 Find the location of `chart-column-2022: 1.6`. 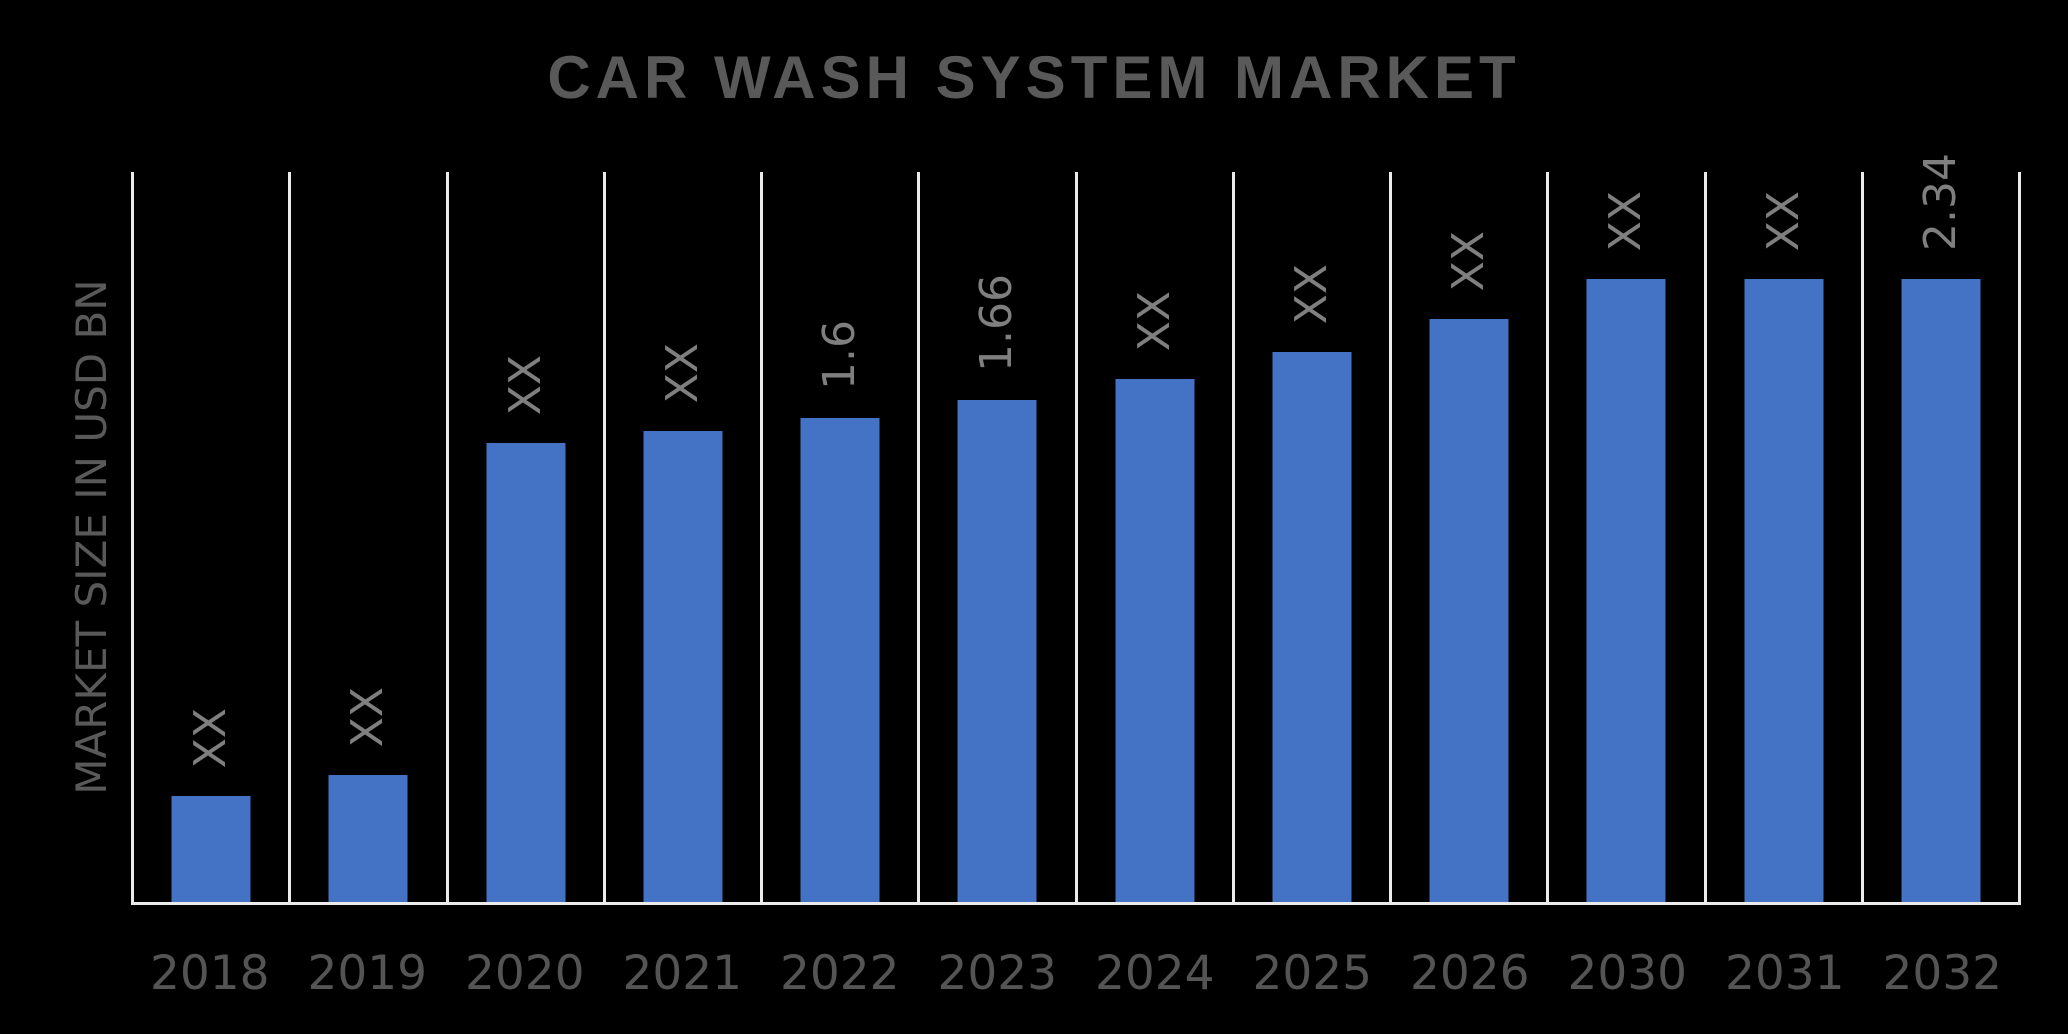

chart-column-2022: 1.6 is located at coordinates (838, 537).